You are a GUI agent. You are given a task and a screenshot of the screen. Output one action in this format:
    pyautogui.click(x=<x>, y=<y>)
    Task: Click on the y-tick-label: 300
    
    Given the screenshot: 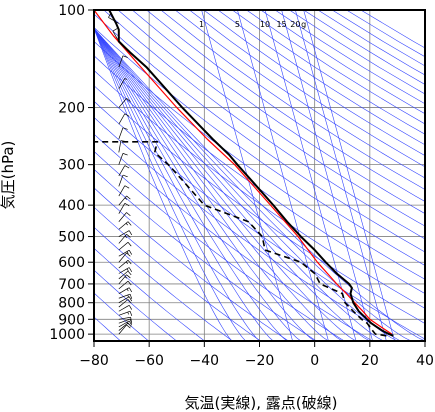 What is the action you would take?
    pyautogui.click(x=71, y=166)
    